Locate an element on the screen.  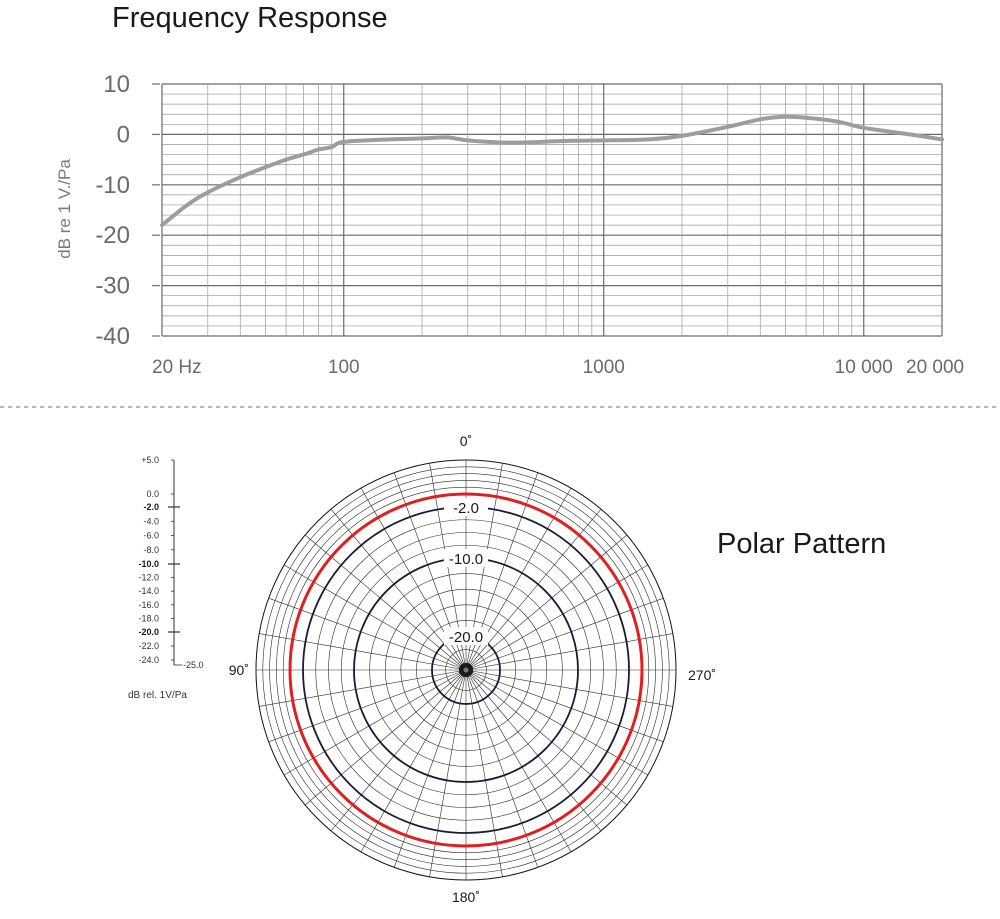
polar-ring-labels: -2.0 -10.0 -20.0 is located at coordinates (466, 572).